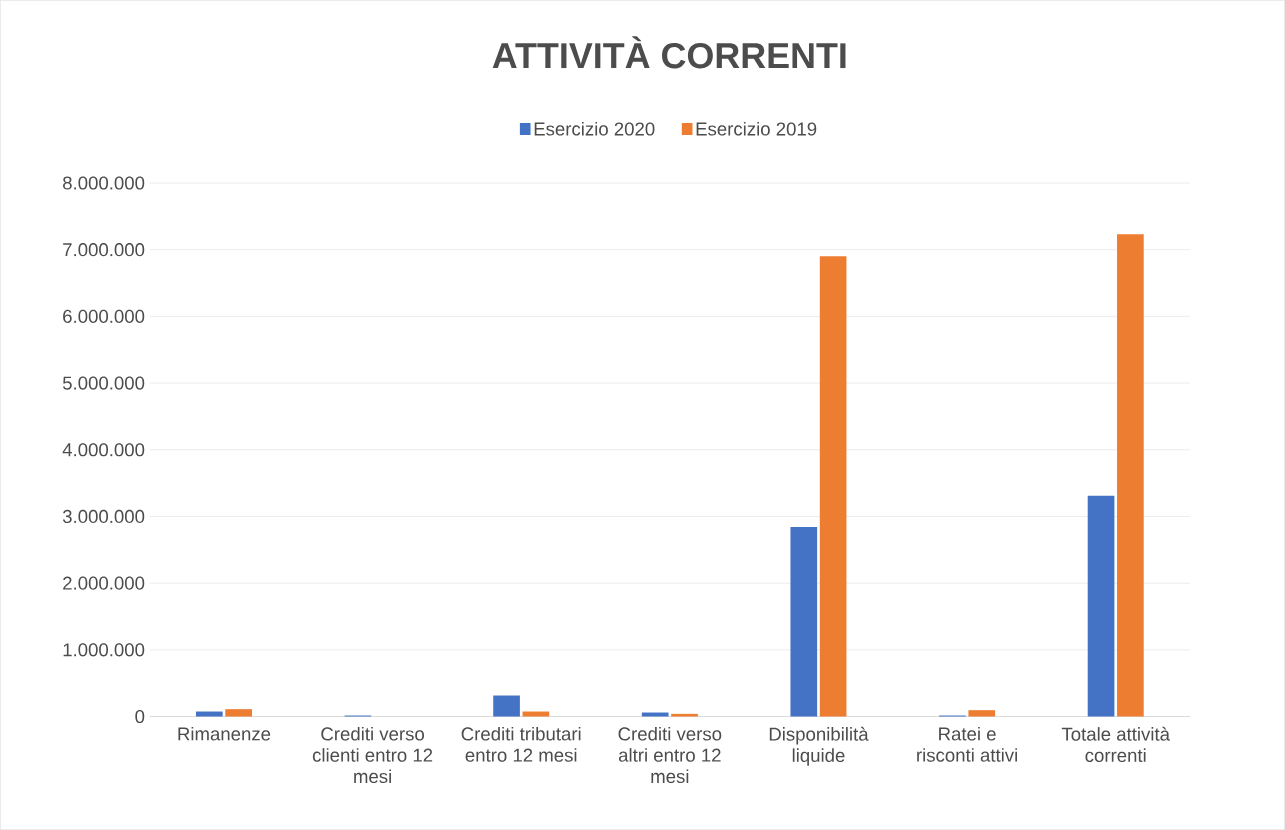 This screenshot has height=830, width=1285. Describe the element at coordinates (1115, 744) in the screenshot. I see `x-tick-label: Totale attività correnti` at that location.